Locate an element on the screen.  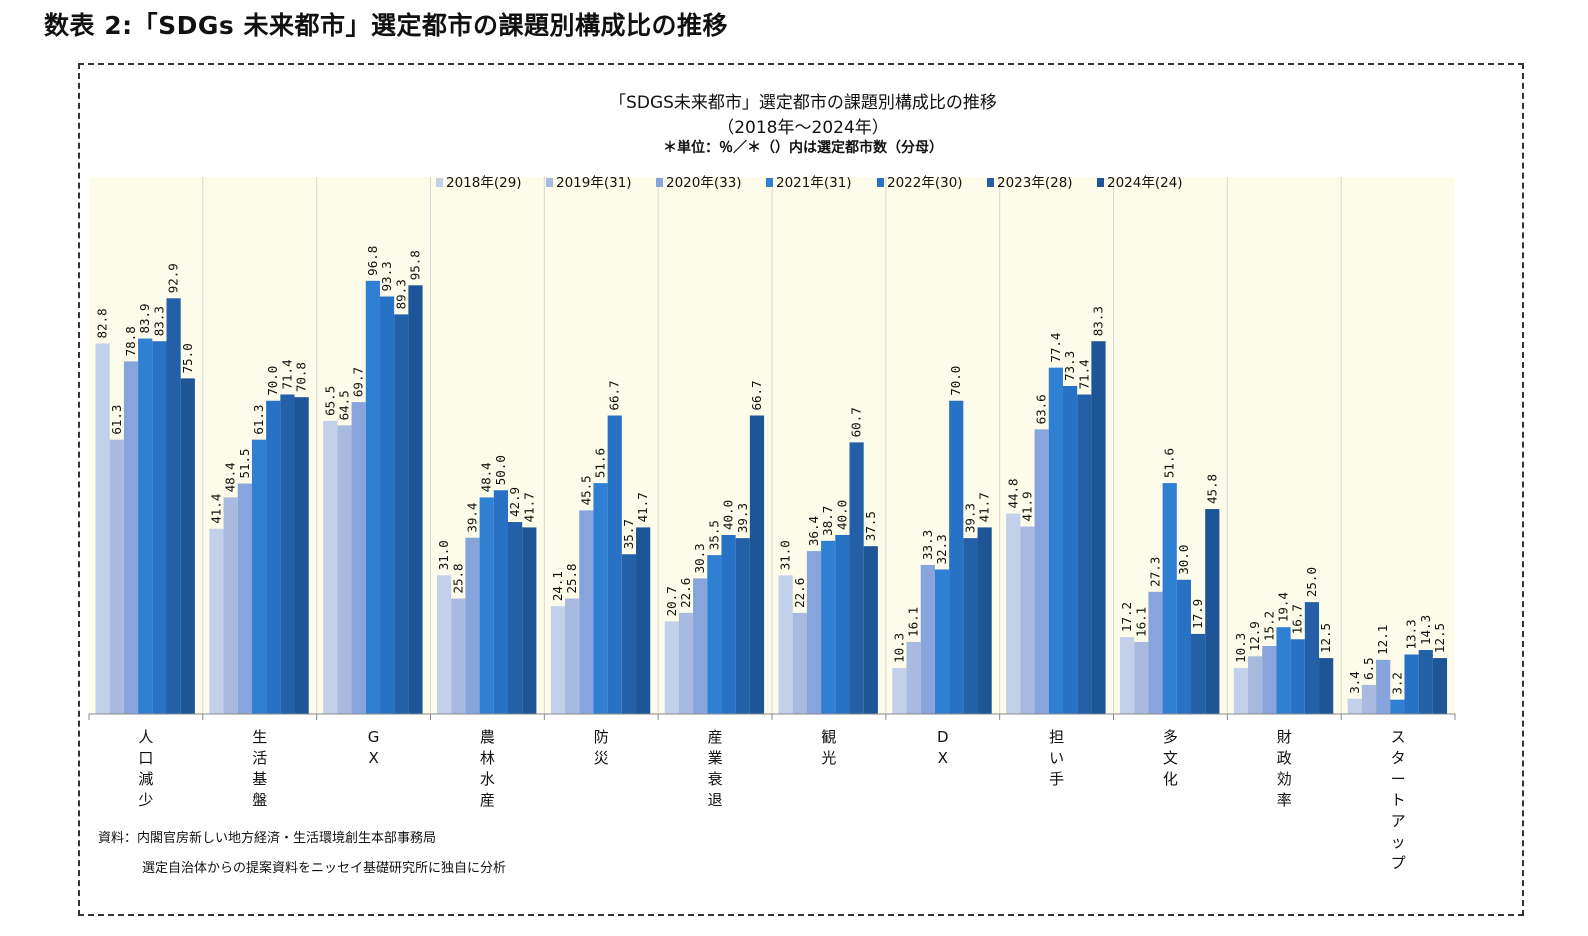
bar-2019年31-産業衰退 is located at coordinates (686, 663).